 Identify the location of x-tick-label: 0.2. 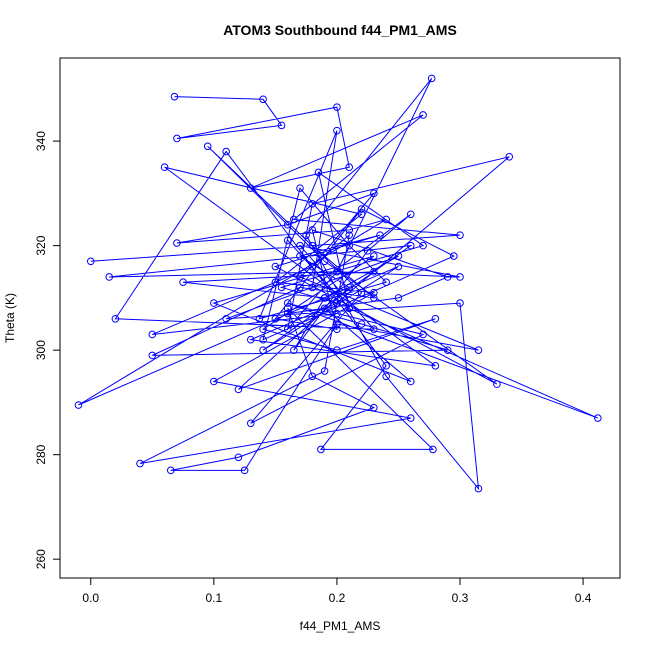
(337, 598).